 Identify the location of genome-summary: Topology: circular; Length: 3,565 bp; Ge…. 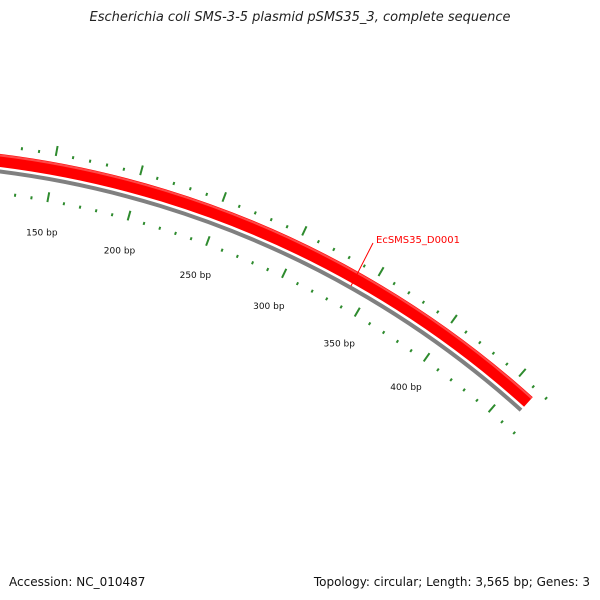
(451, 582).